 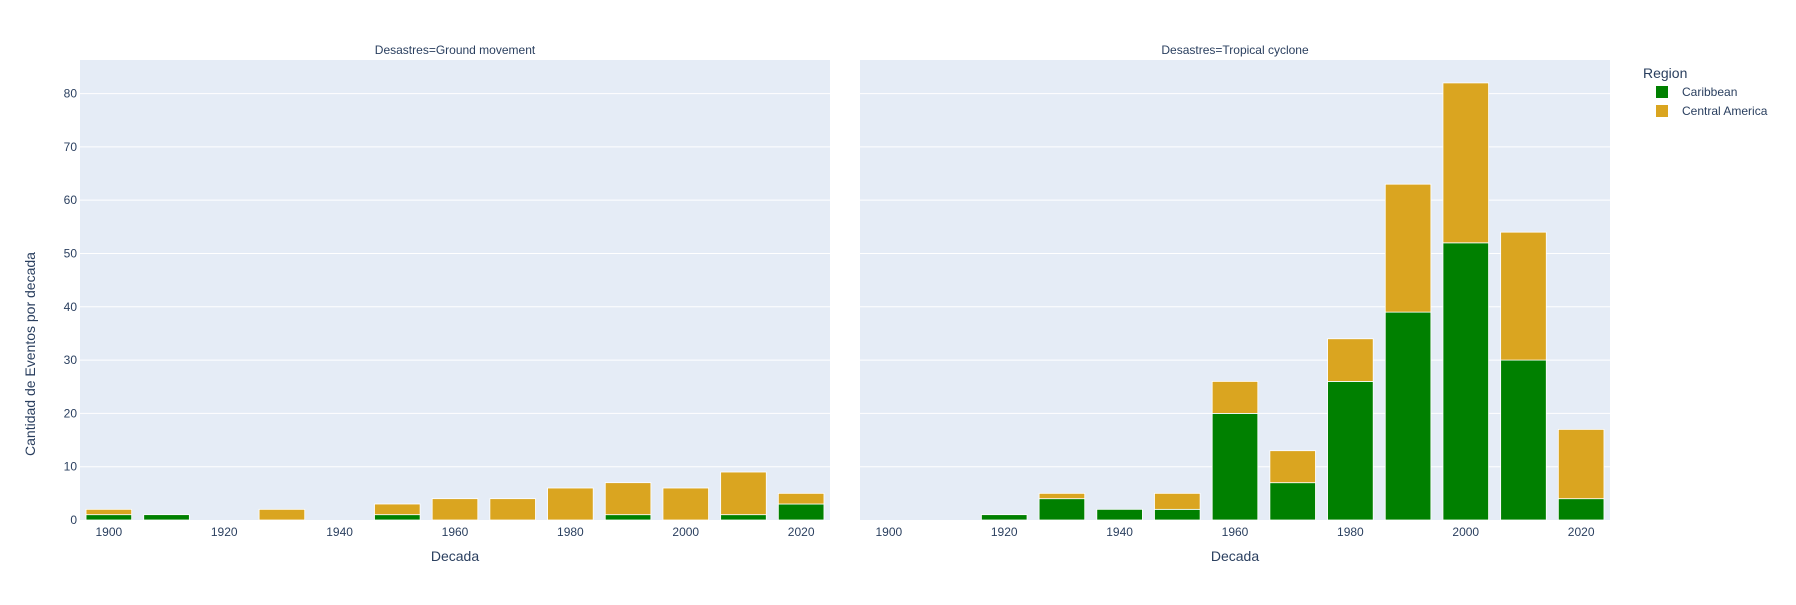 I want to click on bar-caribbean-1960, so click(x=1235, y=466).